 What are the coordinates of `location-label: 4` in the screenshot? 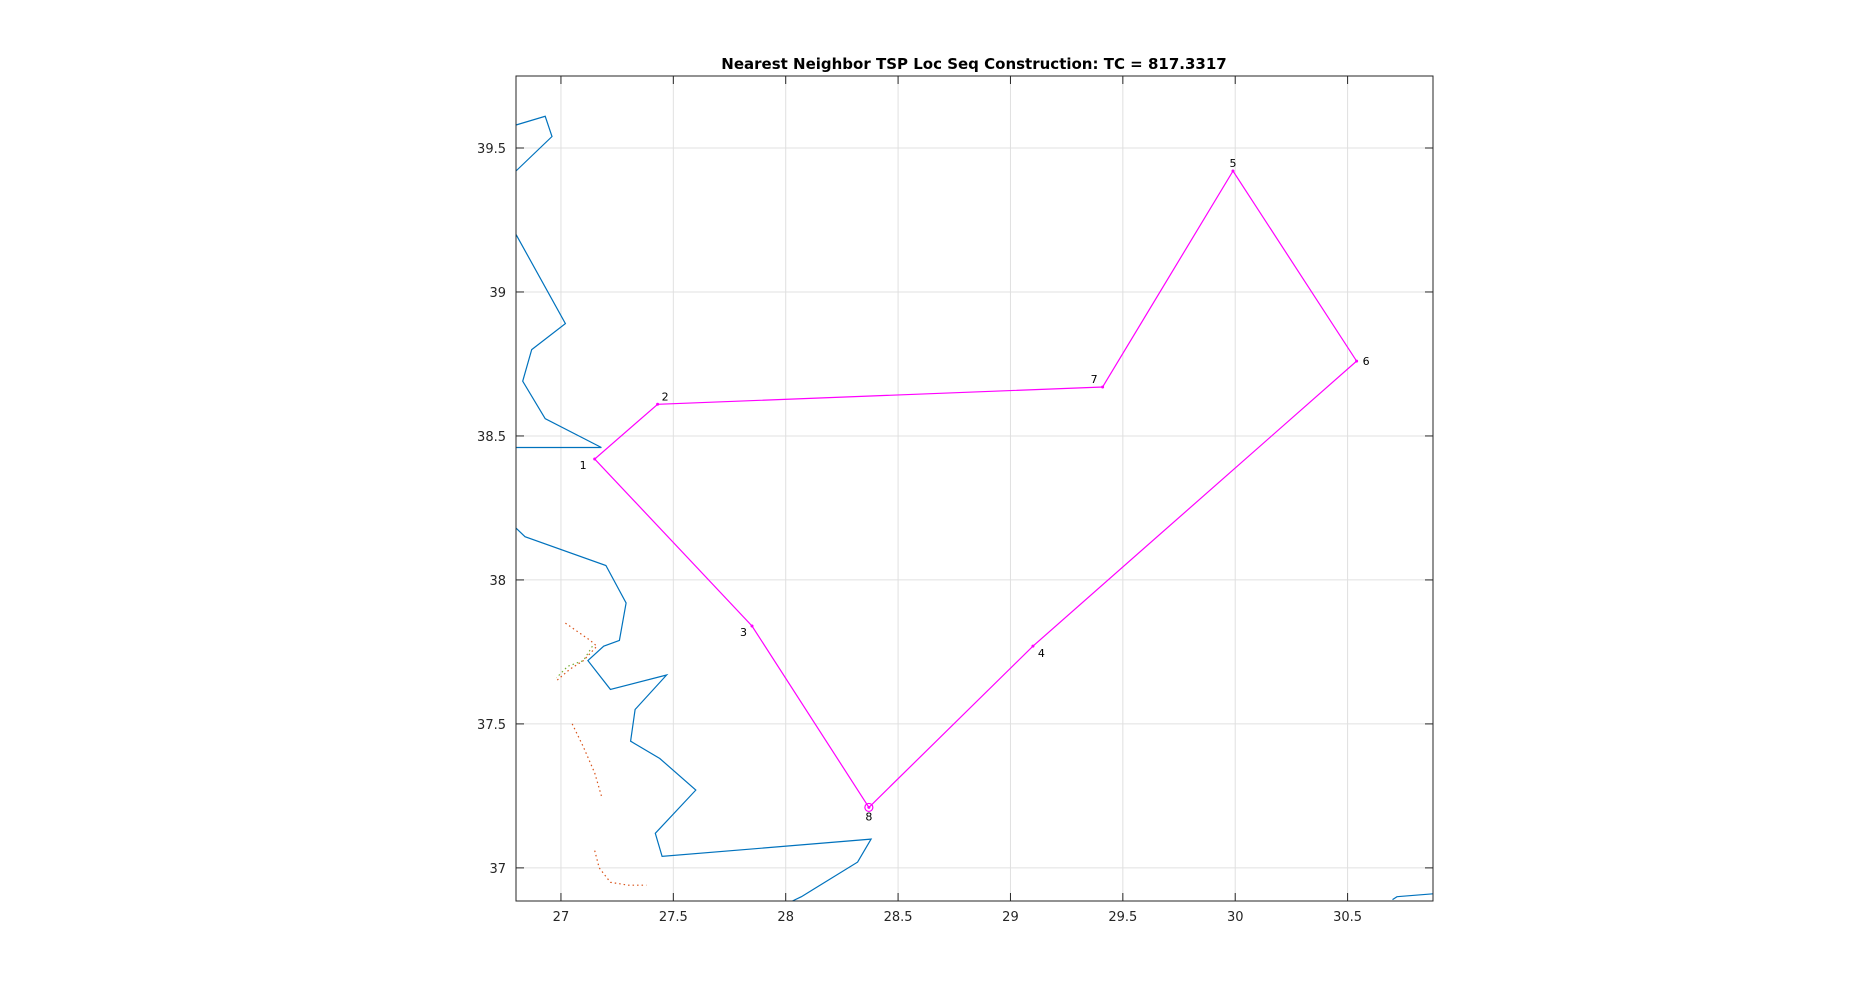 It's located at (1041, 653).